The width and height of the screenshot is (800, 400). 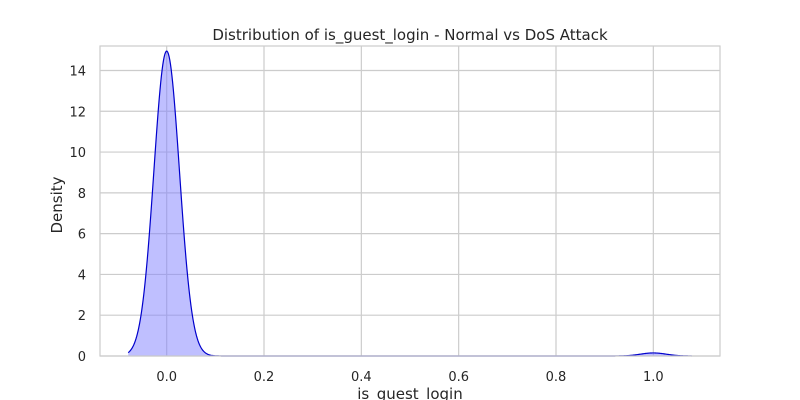 I want to click on x-tick-label: 0.0, so click(x=166, y=377).